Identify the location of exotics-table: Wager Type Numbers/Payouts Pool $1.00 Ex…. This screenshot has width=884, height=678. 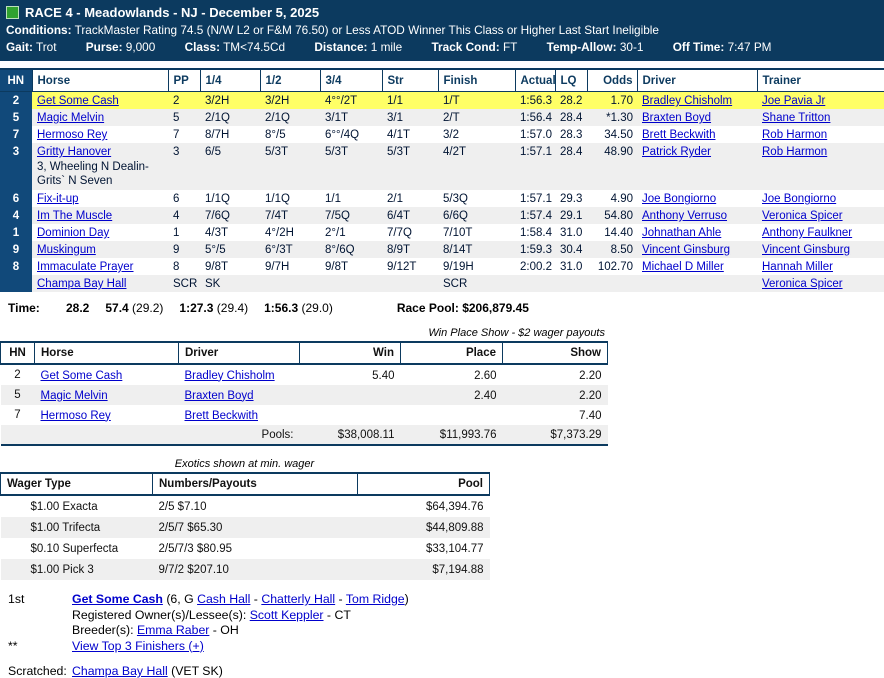
(245, 526).